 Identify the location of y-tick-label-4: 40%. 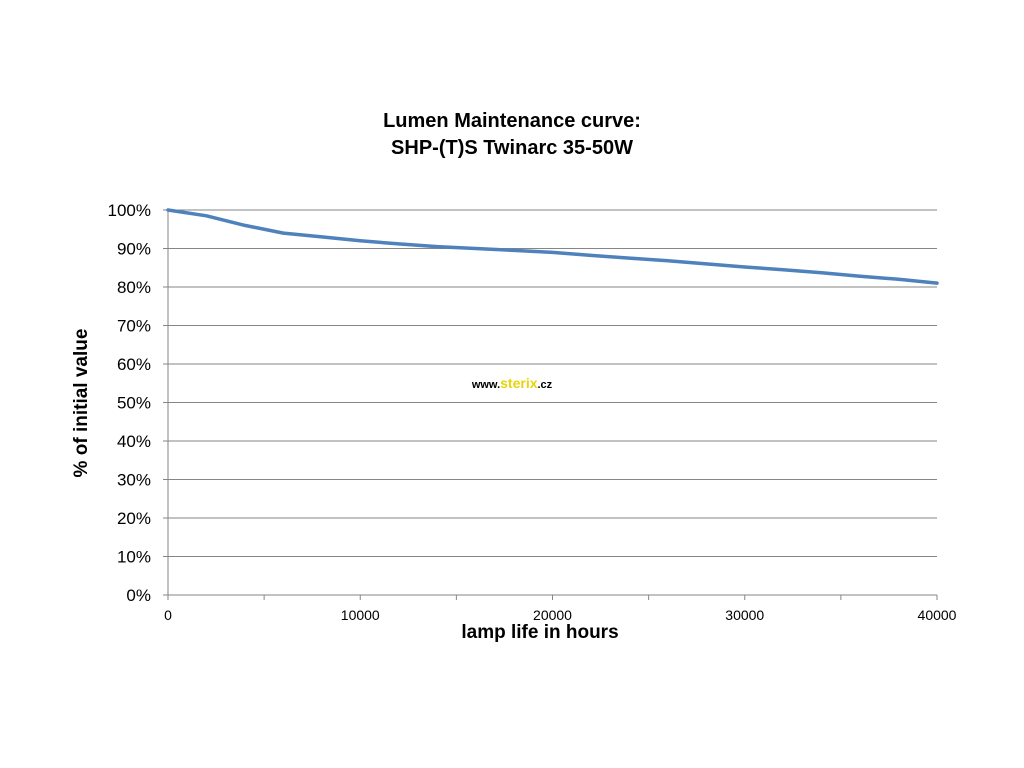
(134, 441).